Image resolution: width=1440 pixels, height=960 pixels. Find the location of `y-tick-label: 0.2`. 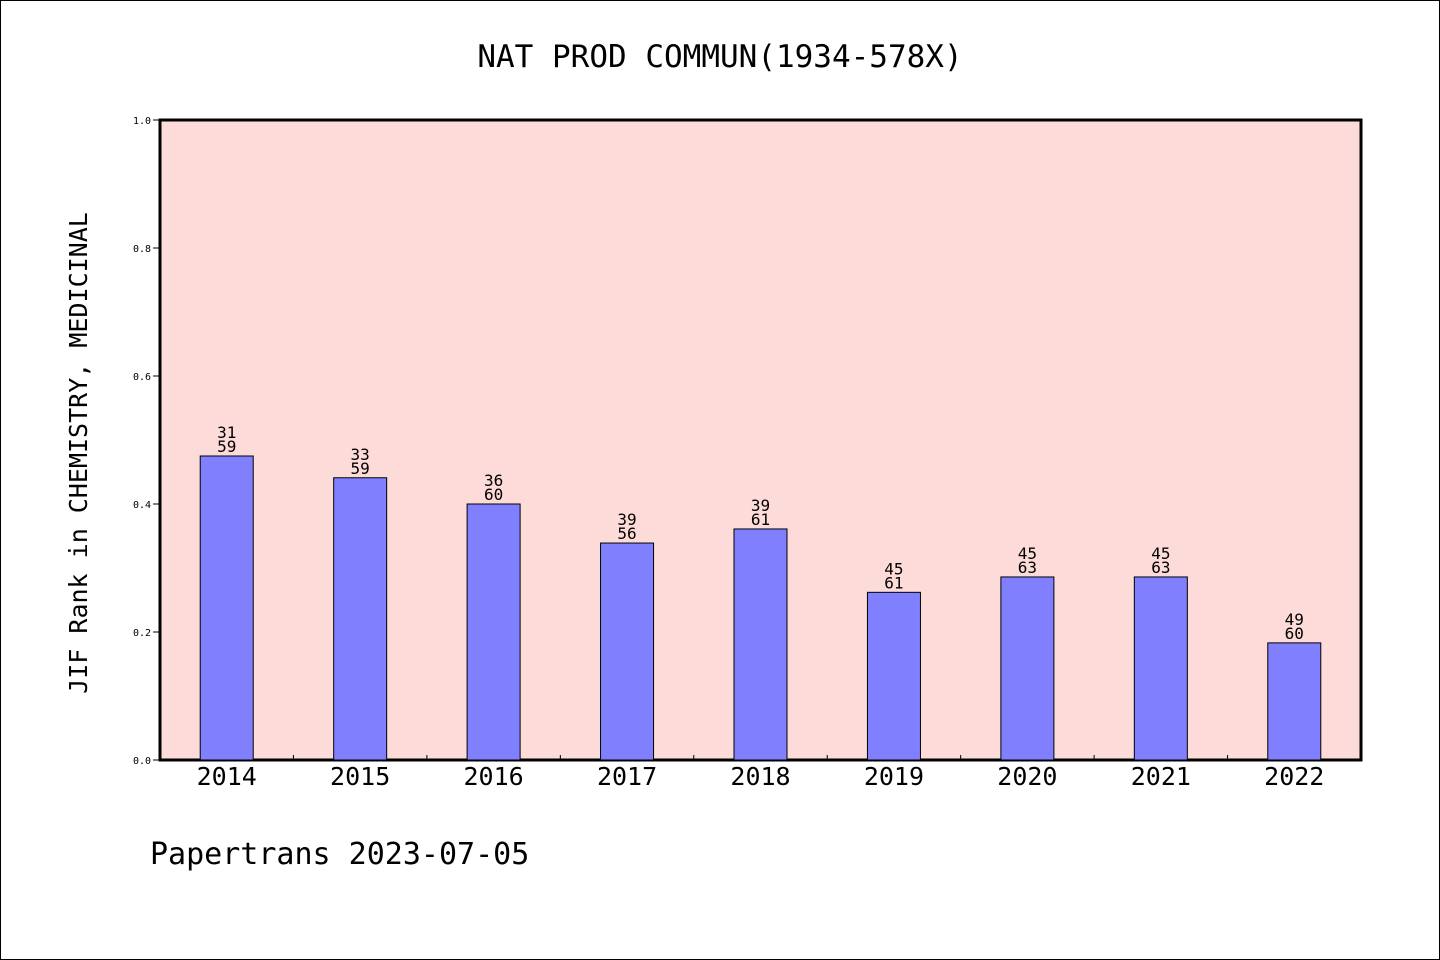

y-tick-label: 0.2 is located at coordinates (142, 633).